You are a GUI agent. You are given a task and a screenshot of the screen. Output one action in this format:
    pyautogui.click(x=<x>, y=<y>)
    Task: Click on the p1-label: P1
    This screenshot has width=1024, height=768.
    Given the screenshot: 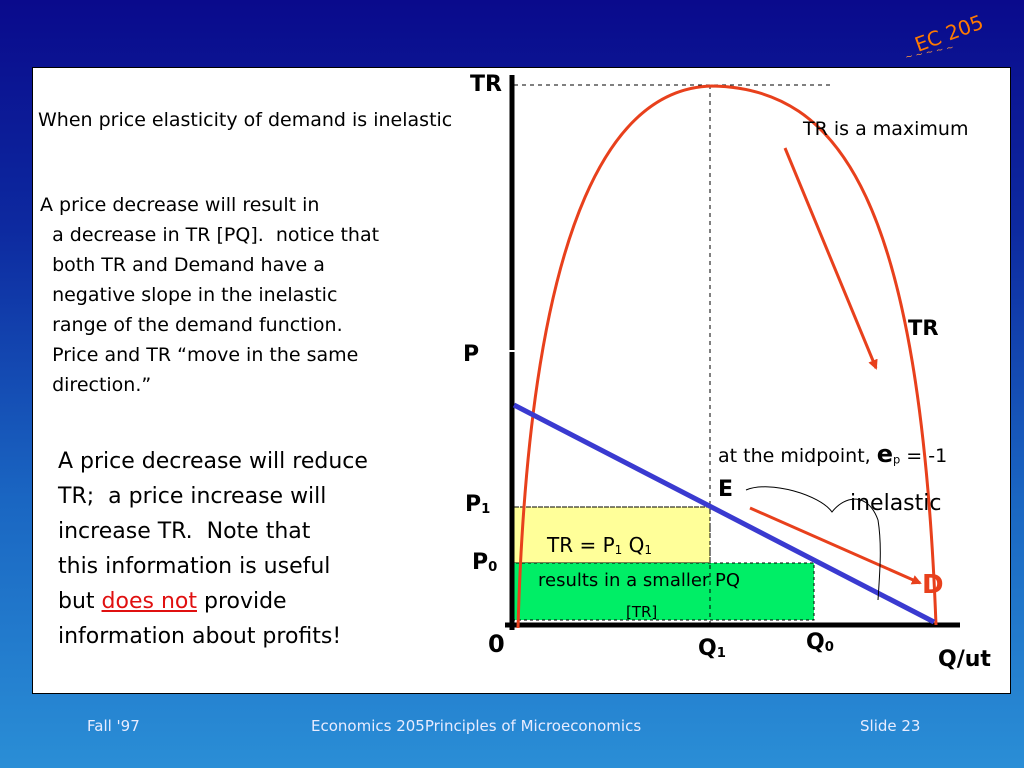 What is the action you would take?
    pyautogui.click(x=478, y=504)
    